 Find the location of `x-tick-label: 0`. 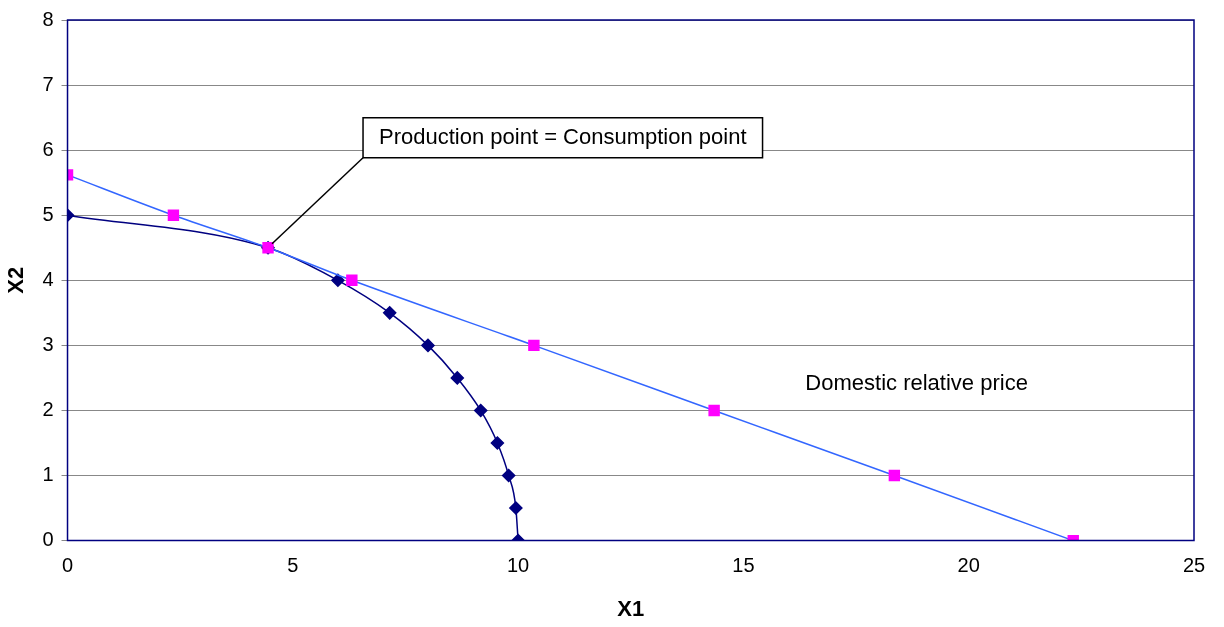

x-tick-label: 0 is located at coordinates (67, 565).